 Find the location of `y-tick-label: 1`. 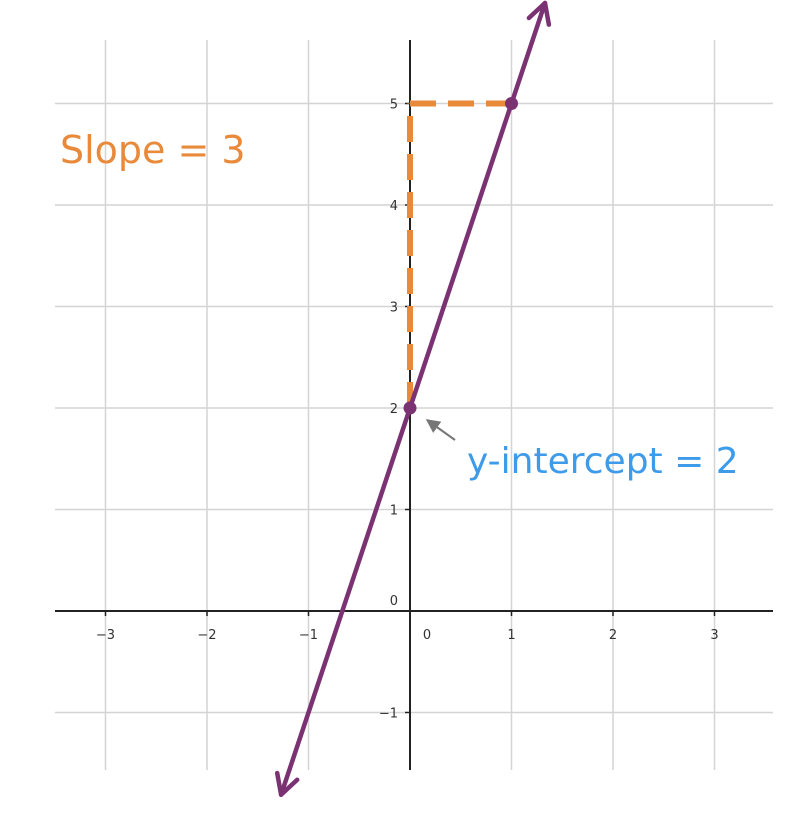

y-tick-label: 1 is located at coordinates (394, 511).